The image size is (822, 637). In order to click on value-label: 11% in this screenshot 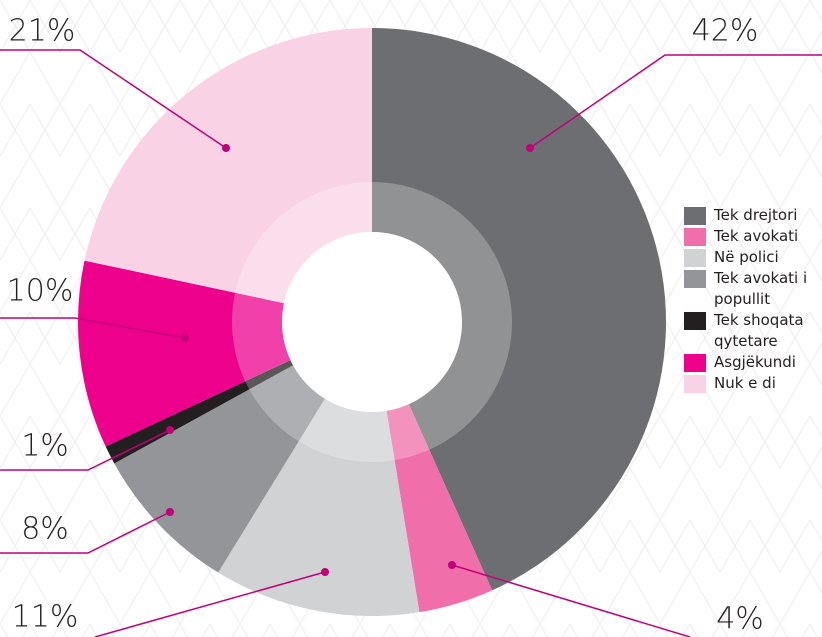, I will do `click(45, 617)`.